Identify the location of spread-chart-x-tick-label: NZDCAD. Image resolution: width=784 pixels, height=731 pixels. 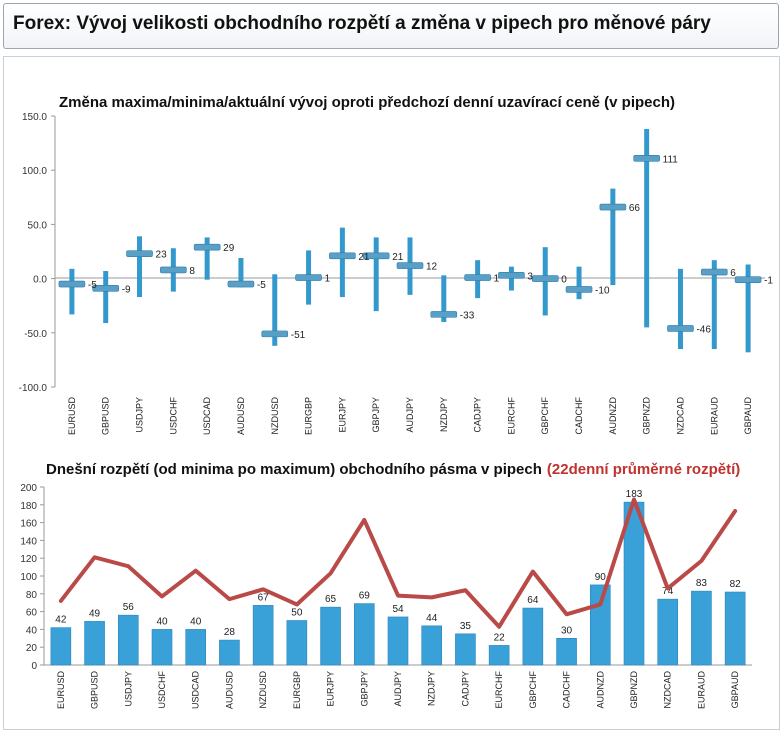
(668, 690).